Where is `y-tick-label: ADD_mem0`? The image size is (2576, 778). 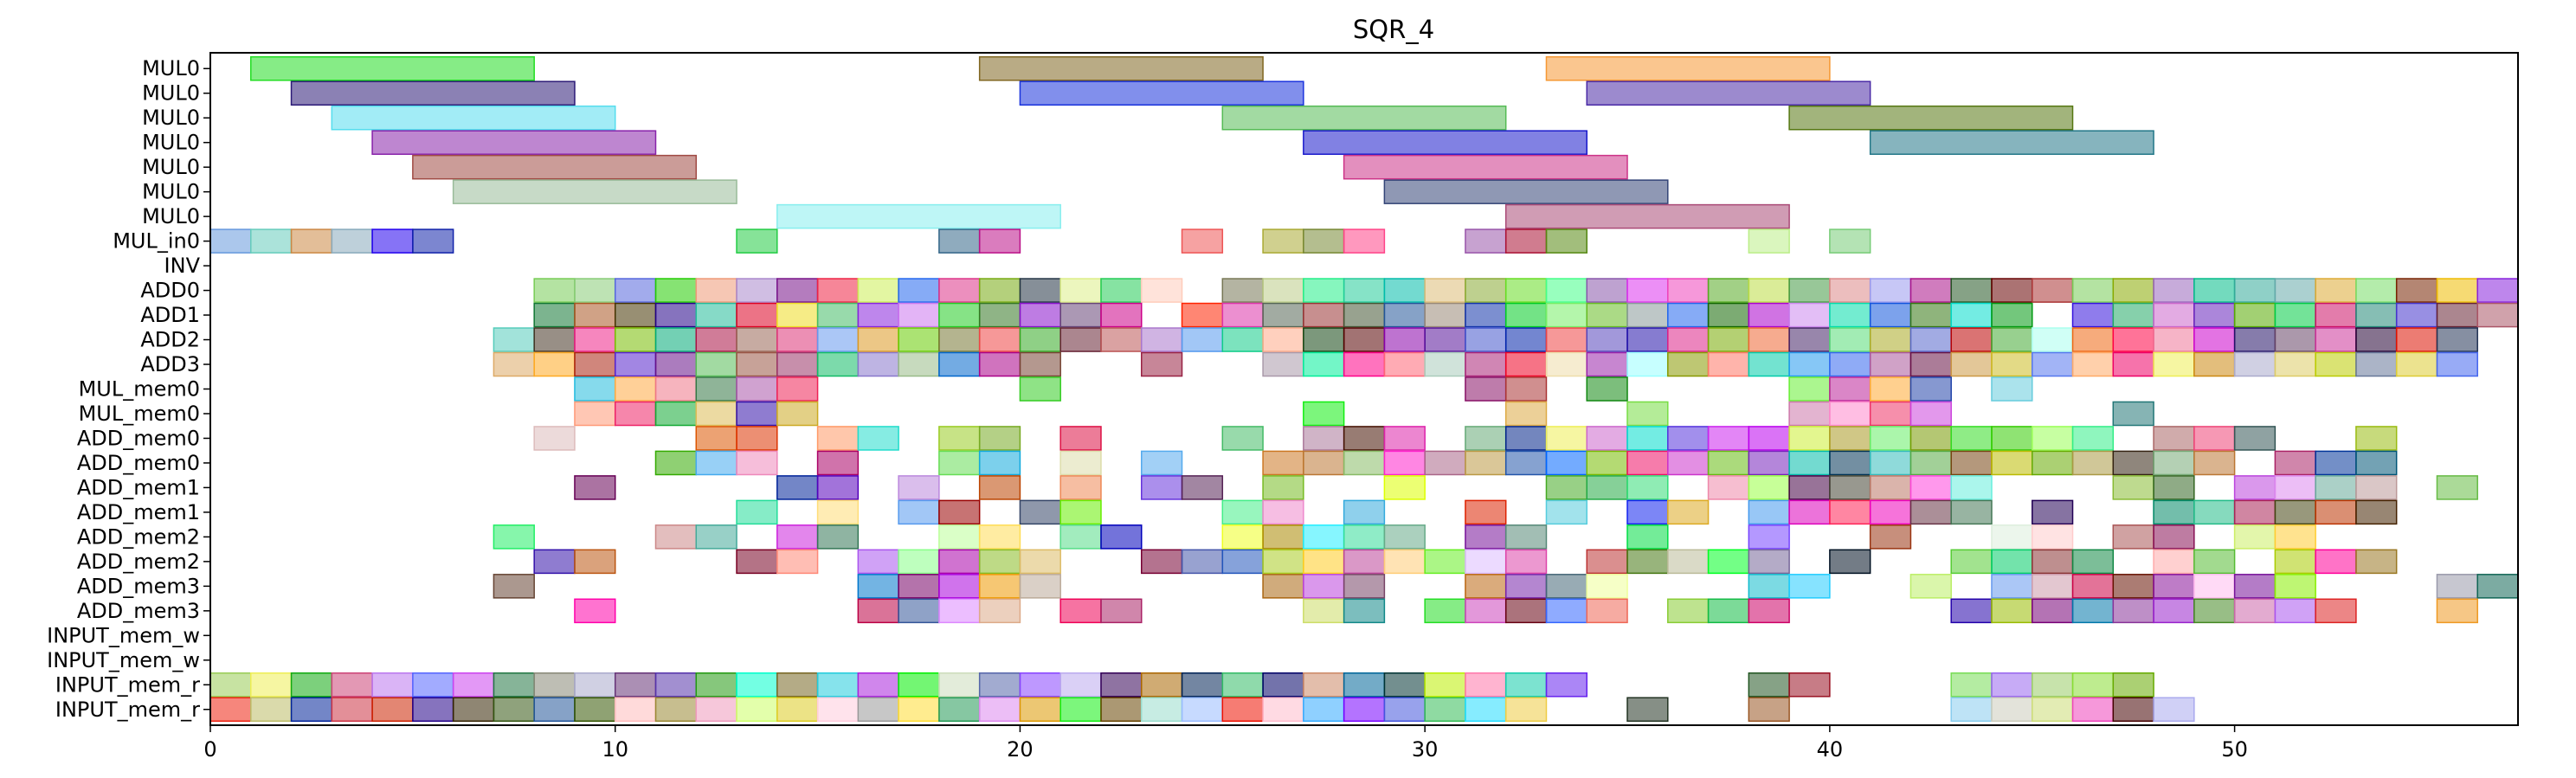
y-tick-label: ADD_mem0 is located at coordinates (138, 438).